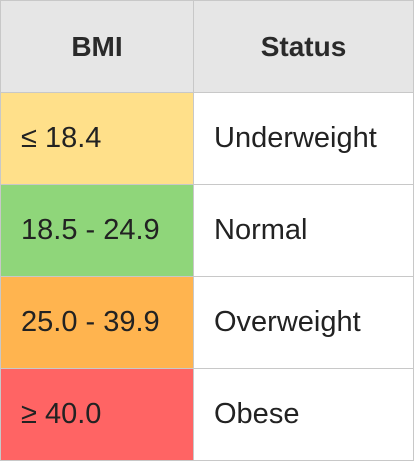 Image resolution: width=415 pixels, height=461 pixels. What do you see at coordinates (97, 46) in the screenshot?
I see `column-header-bmi: BMI` at bounding box center [97, 46].